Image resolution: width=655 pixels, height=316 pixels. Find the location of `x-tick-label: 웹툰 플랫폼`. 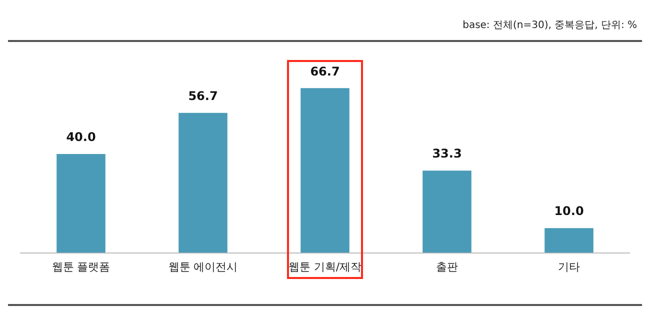

x-tick-label: 웹툰 플랫폼 is located at coordinates (81, 267).